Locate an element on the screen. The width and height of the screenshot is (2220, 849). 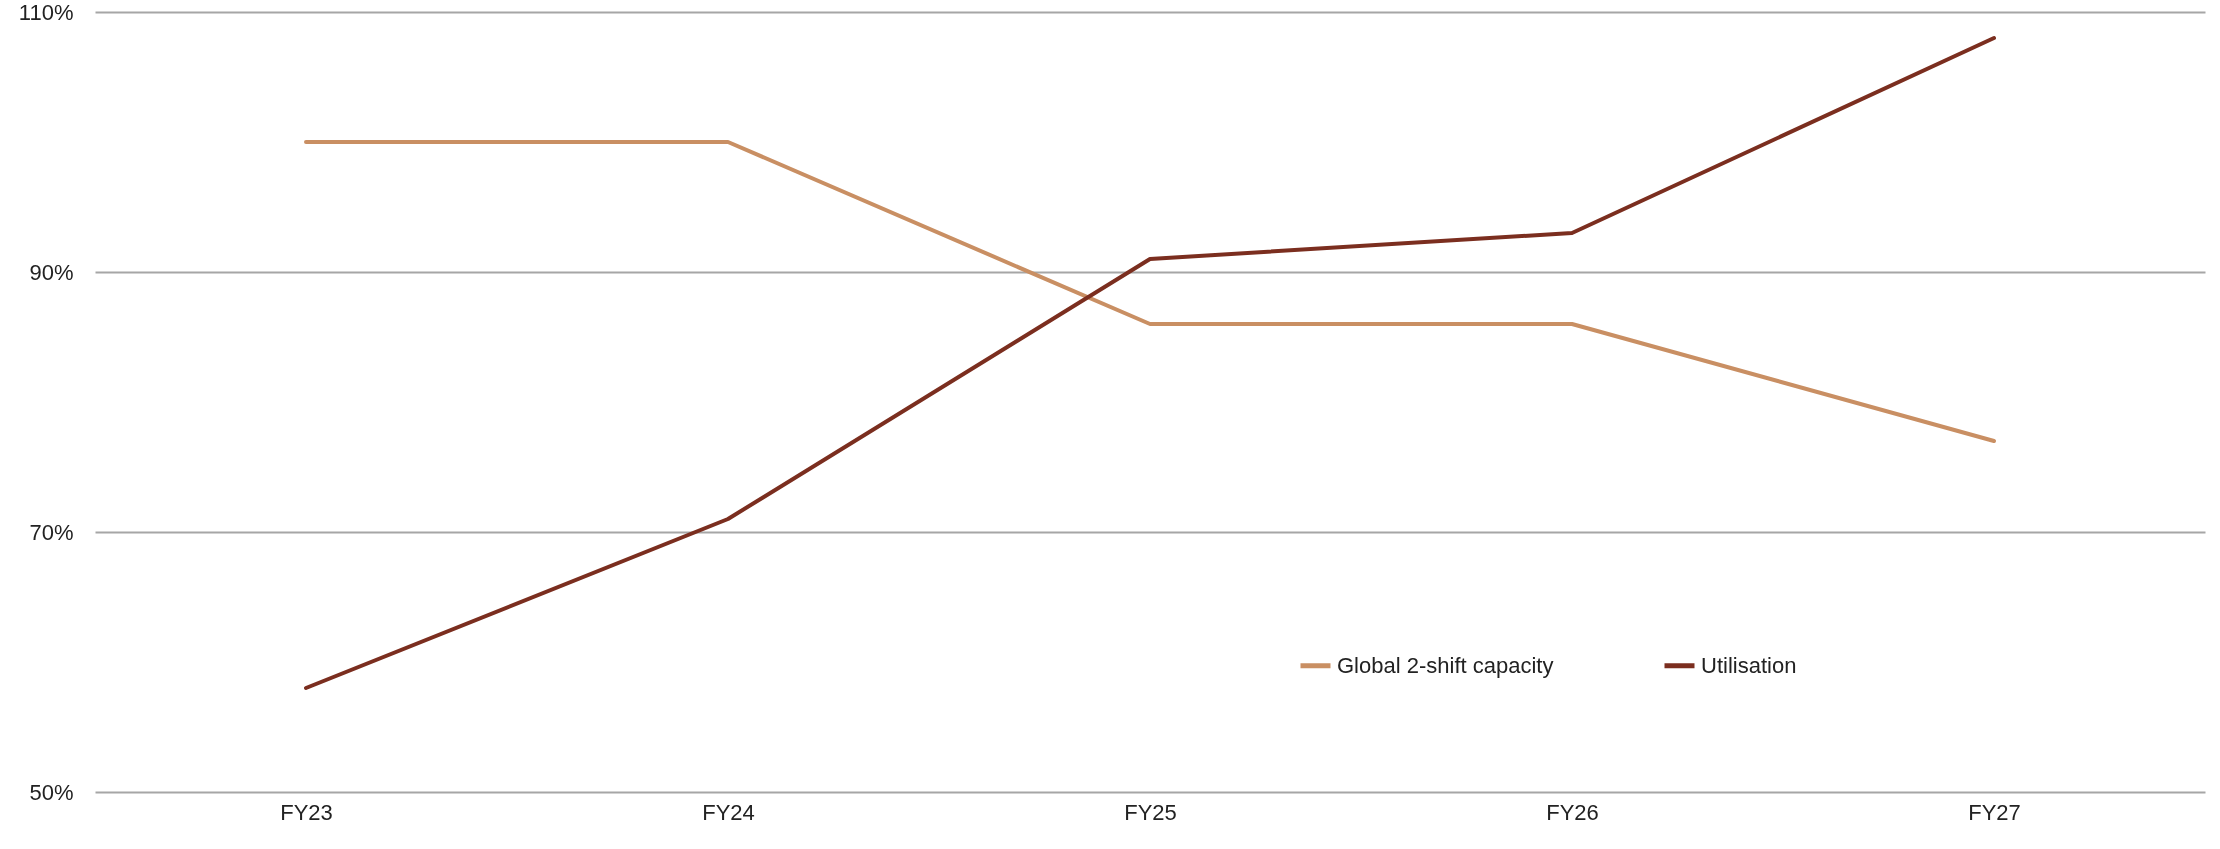
legend-label: Global 2-shift capacity is located at coordinates (1445, 665).